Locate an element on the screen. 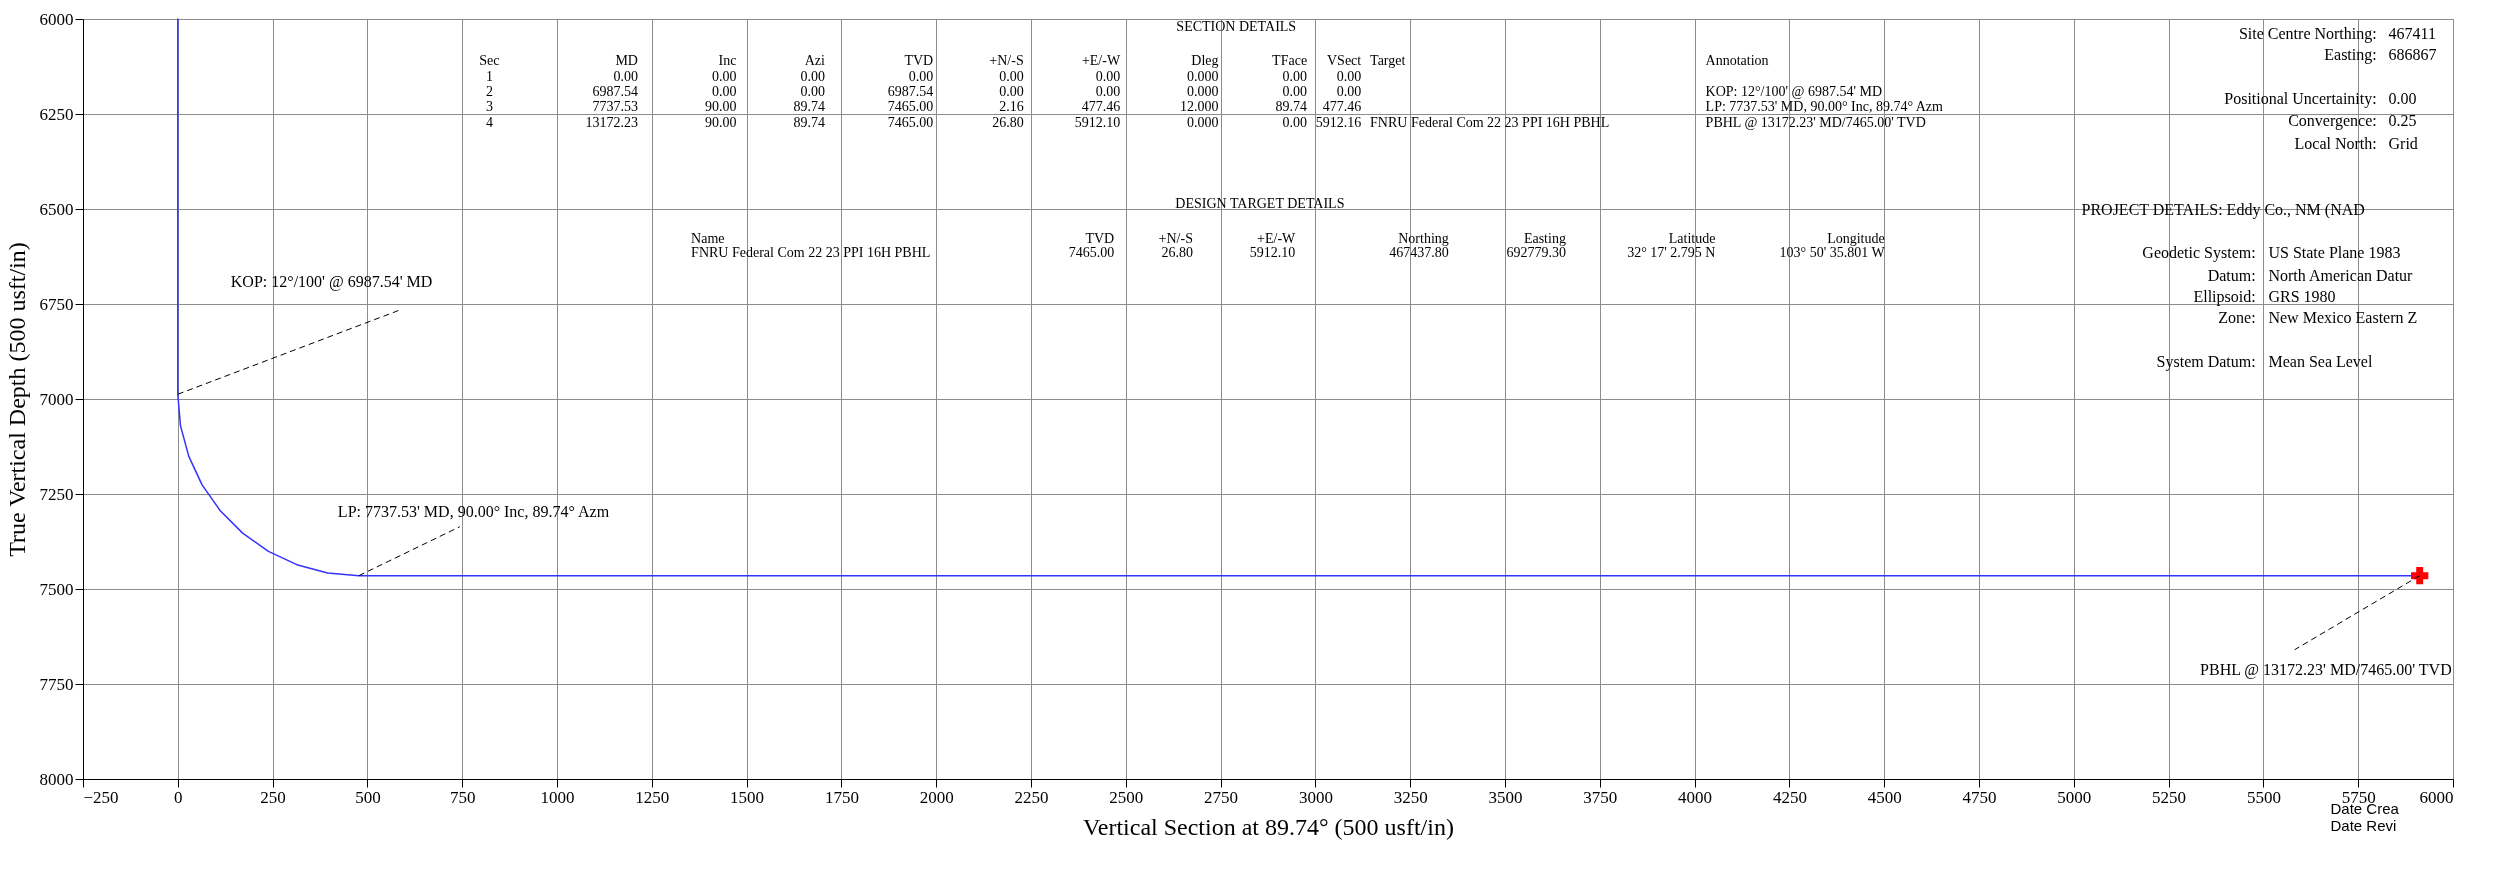  y-axis-title: True Vertical Depth (500 usft/in) is located at coordinates (16, 399).